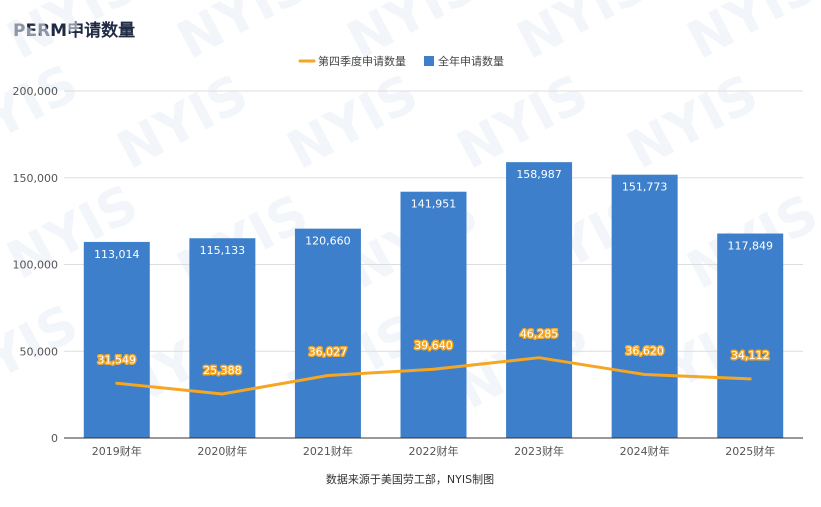  Describe the element at coordinates (539, 174) in the screenshot. I see `bar-value-label: 158,987` at that location.